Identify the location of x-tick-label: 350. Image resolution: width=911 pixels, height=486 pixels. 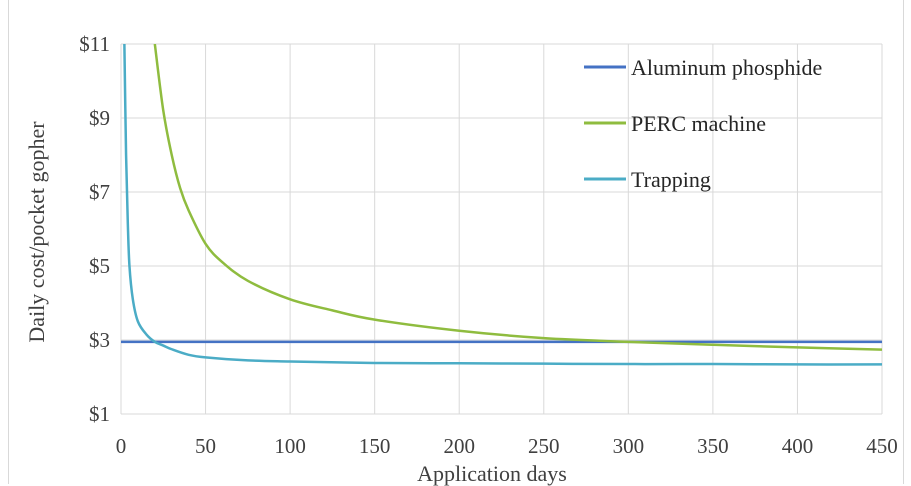
(713, 446).